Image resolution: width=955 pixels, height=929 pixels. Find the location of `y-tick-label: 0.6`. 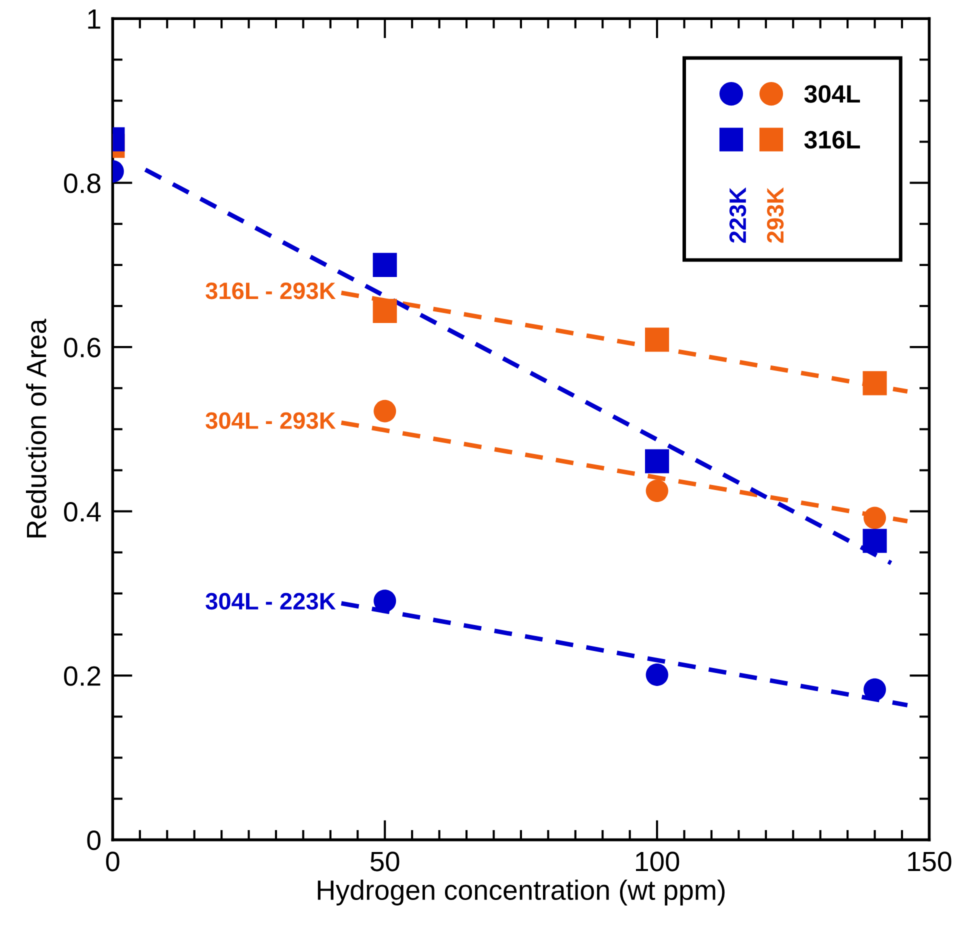

y-tick-label: 0.6 is located at coordinates (82, 348).